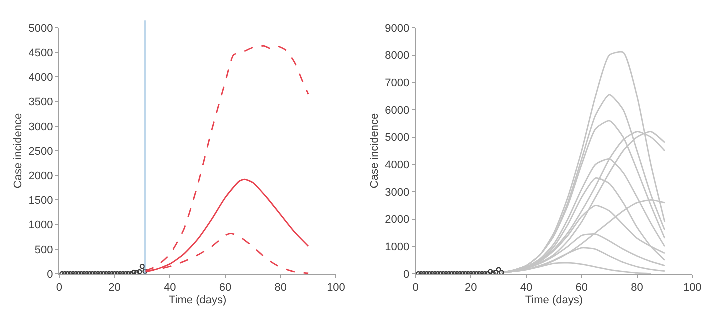 This screenshot has width=720, height=328. I want to click on y-tick-label: 3500, so click(41, 102).